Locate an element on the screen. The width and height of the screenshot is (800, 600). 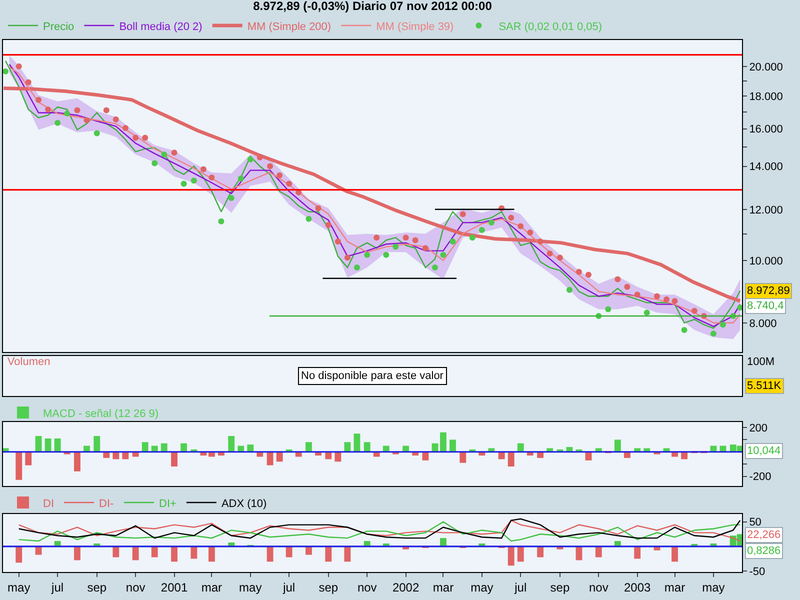
y-tick-label: 12.000 is located at coordinates (766, 210).